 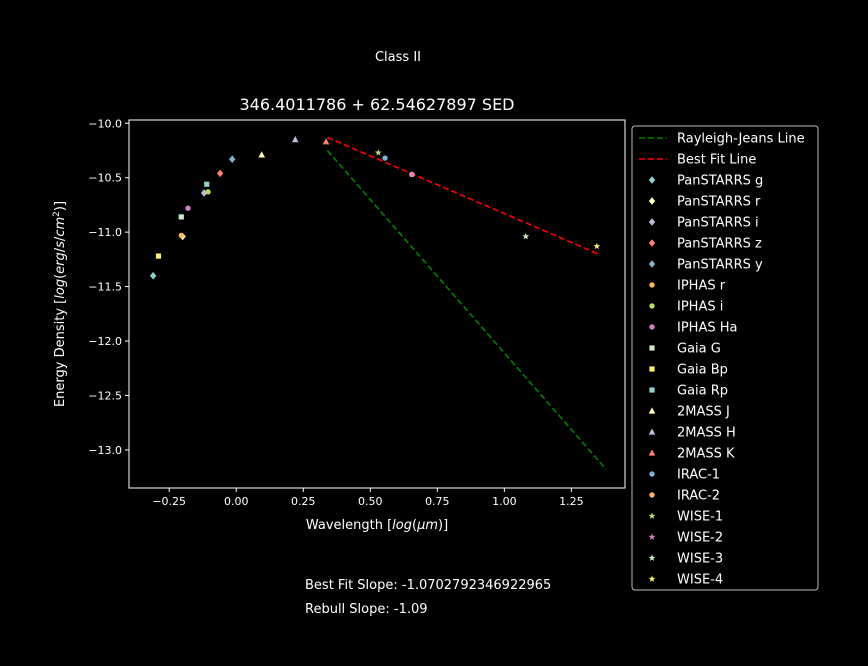 I want to click on best-fit-line-line, so click(x=463, y=195).